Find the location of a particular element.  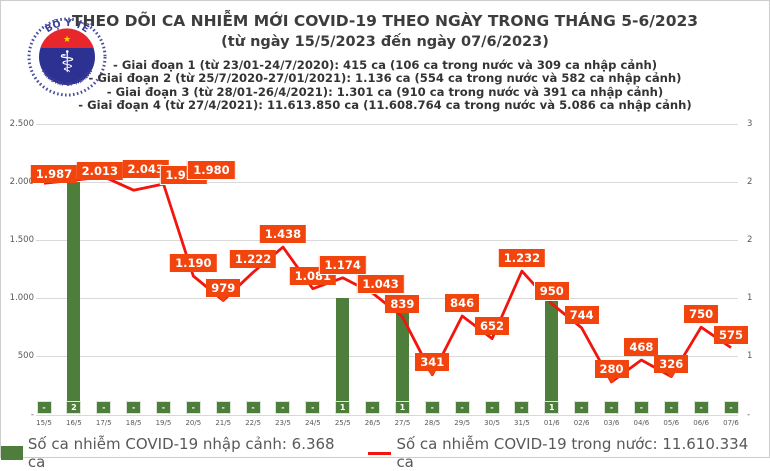

x-axis-label: 26/5 is located at coordinates (372, 423).